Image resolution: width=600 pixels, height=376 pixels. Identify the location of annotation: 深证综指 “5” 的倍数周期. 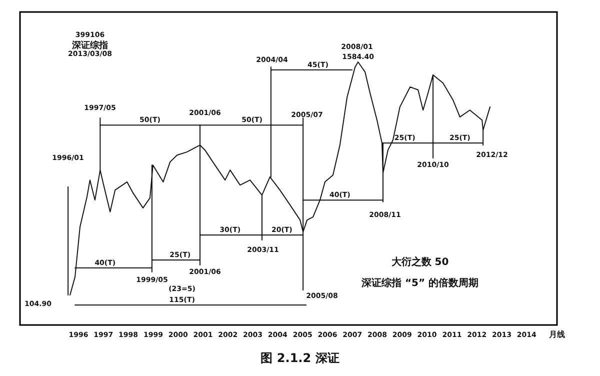
(419, 283).